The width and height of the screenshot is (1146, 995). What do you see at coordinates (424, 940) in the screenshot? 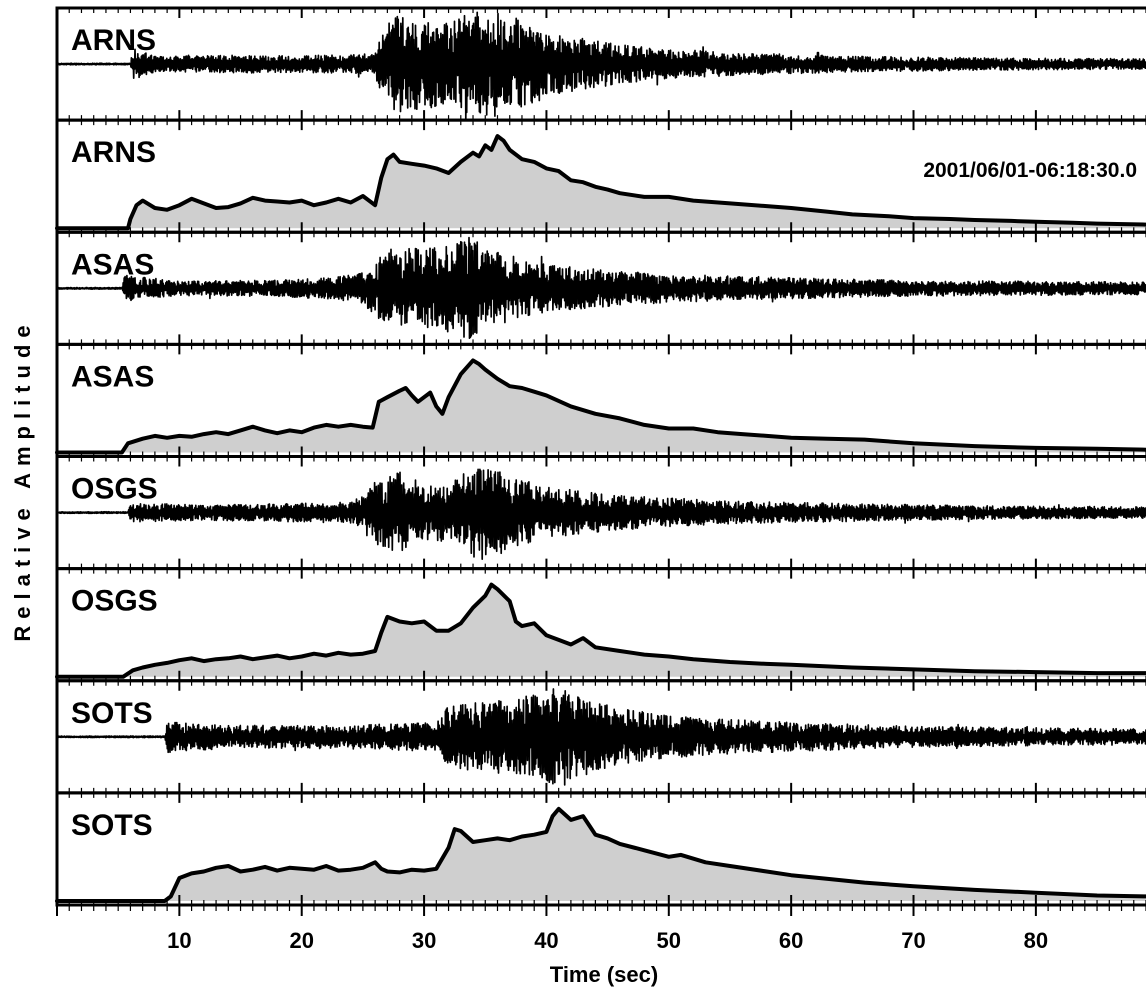
I see `x-tick-label: 30` at bounding box center [424, 940].